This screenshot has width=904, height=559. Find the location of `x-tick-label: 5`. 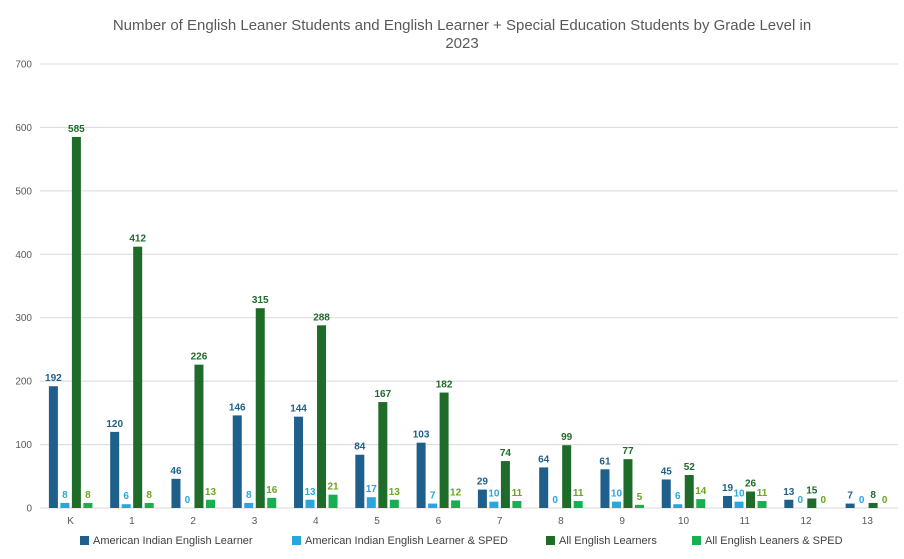

x-tick-label: 5 is located at coordinates (377, 521).